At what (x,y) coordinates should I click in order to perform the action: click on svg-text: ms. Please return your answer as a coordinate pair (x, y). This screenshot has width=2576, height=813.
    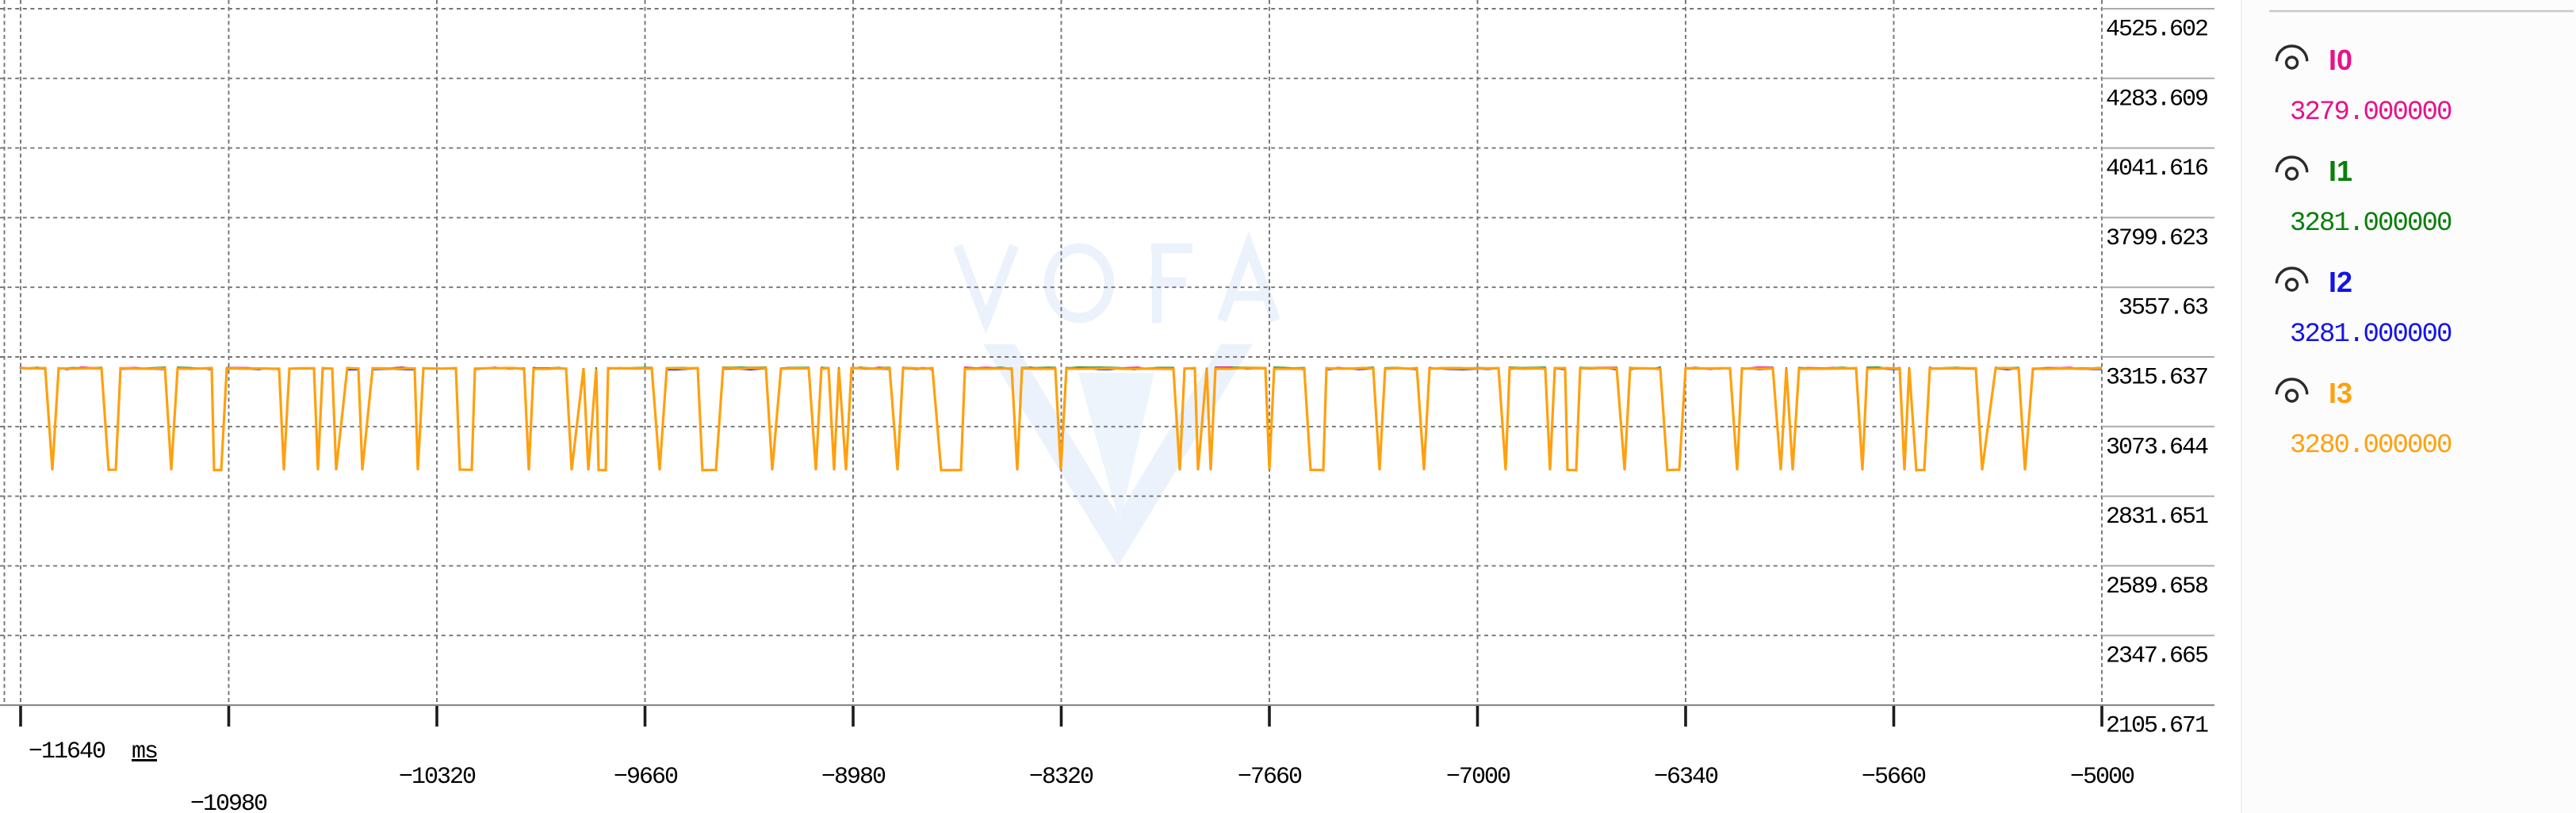
    Looking at the image, I should click on (144, 752).